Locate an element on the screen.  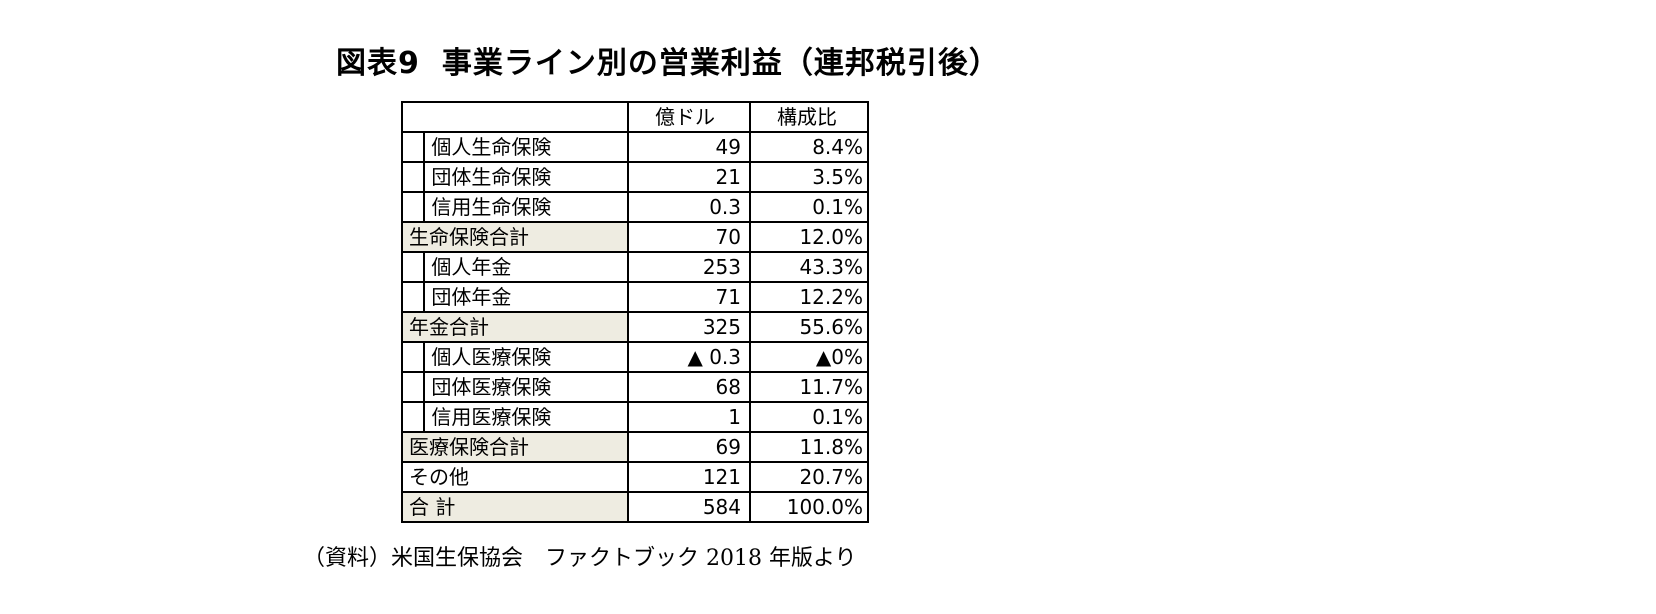
subtotal-label: 年金合計 is located at coordinates (515, 327).